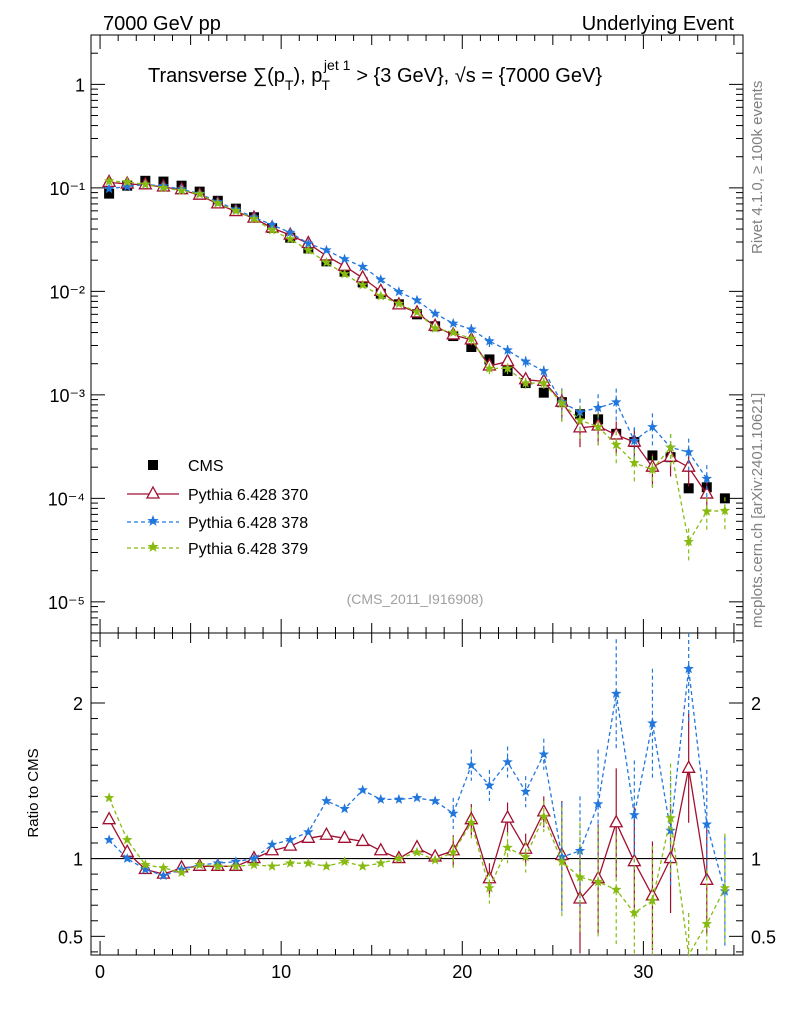 The width and height of the screenshot is (786, 1024). What do you see at coordinates (462, 972) in the screenshot?
I see `x-tick-label: 20` at bounding box center [462, 972].